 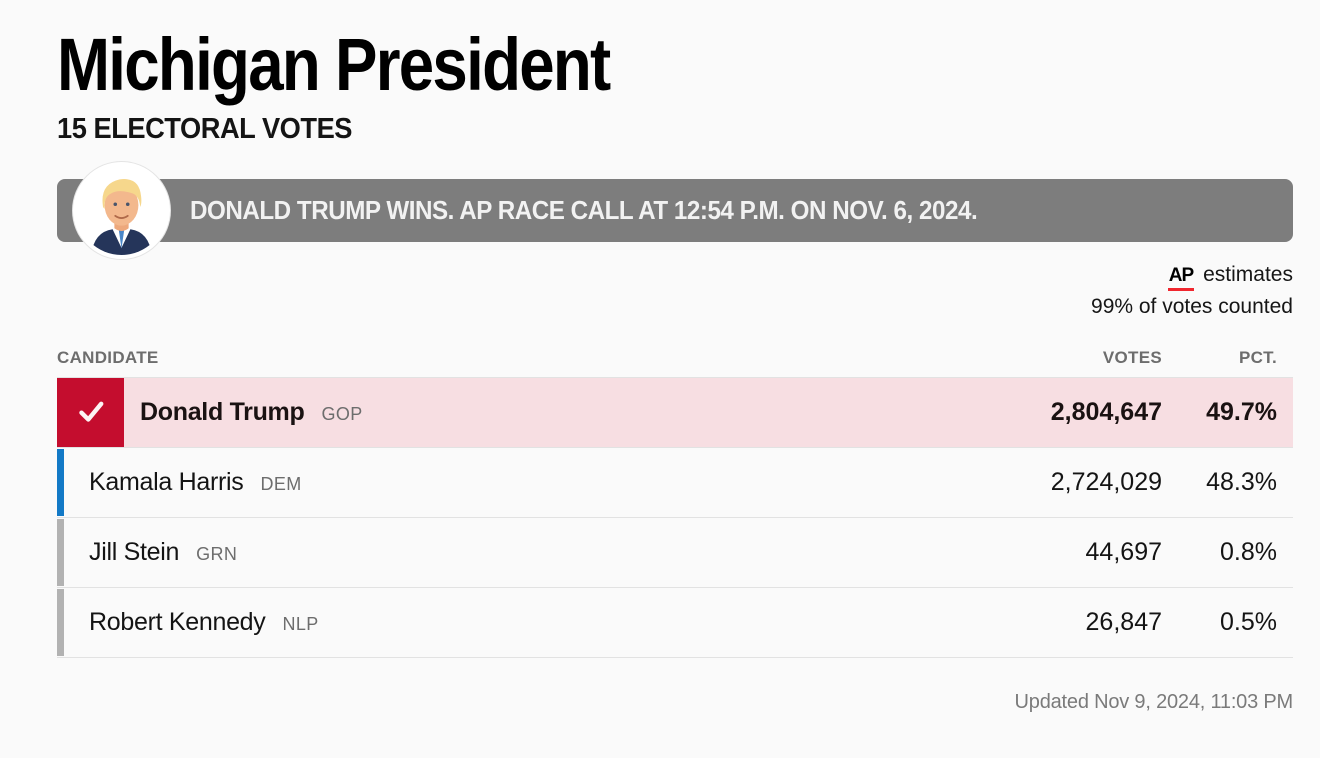 I want to click on candidate-name-cell: Donald Trump GOP, so click(x=533, y=412).